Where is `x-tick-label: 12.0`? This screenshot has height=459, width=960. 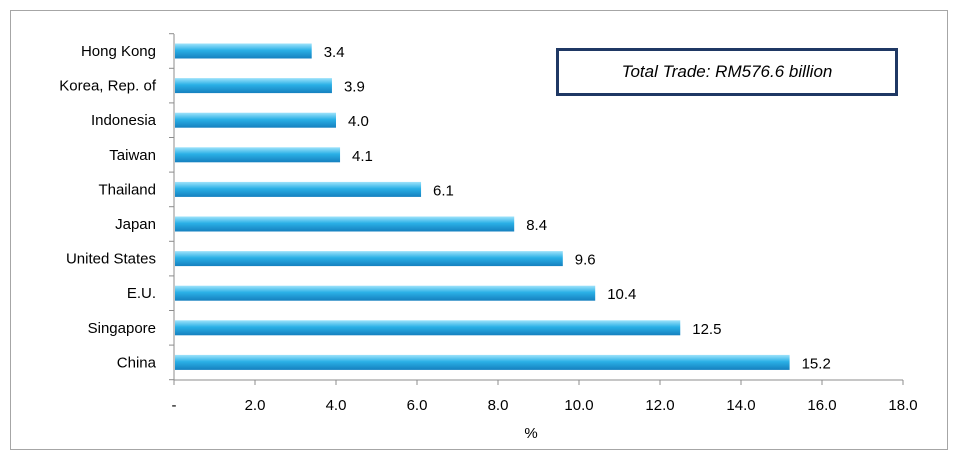
x-tick-label: 12.0 is located at coordinates (659, 405).